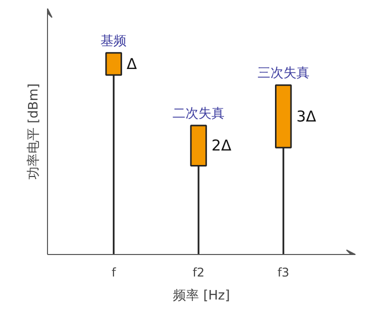  Describe the element at coordinates (283, 74) in the screenshot. I see `annotation: 三次失真` at that location.